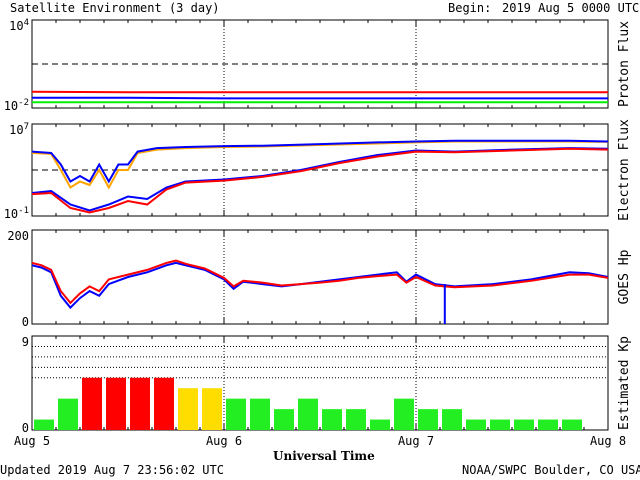 The height and width of the screenshot is (480, 640). I want to click on begin-value: 2019 Aug 5 0000 UTC, so click(570, 8).